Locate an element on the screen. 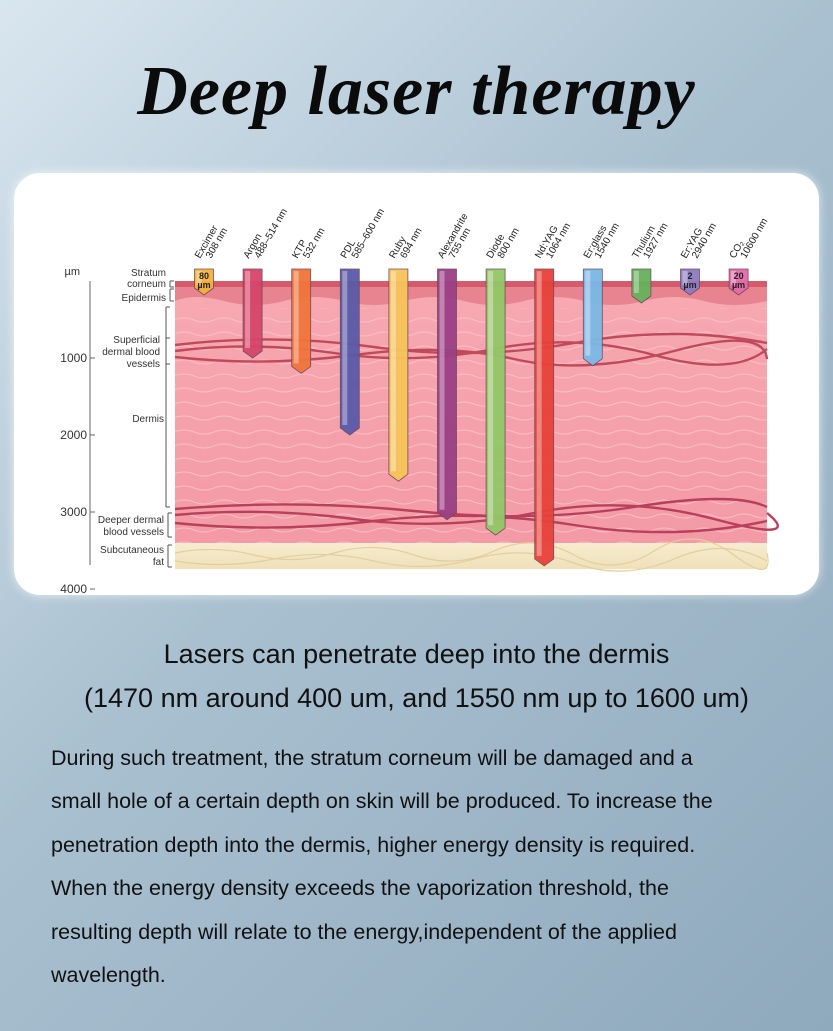 This screenshot has height=1031, width=833. depth-tick-label: 2000 is located at coordinates (73, 435).